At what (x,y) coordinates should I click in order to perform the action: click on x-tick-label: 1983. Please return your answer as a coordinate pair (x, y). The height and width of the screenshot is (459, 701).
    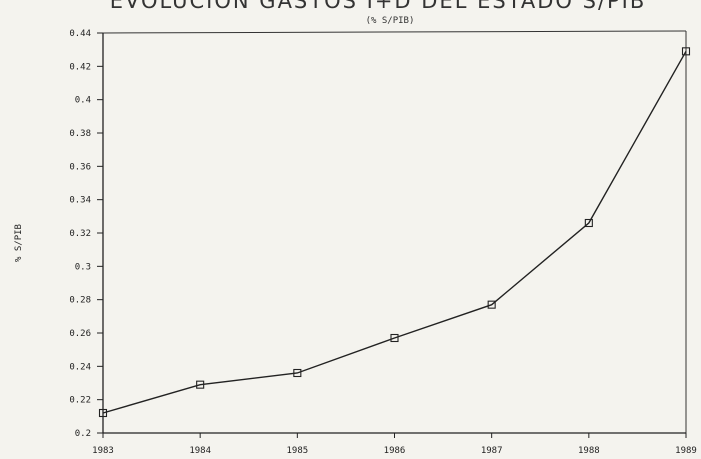
    Looking at the image, I should click on (103, 451).